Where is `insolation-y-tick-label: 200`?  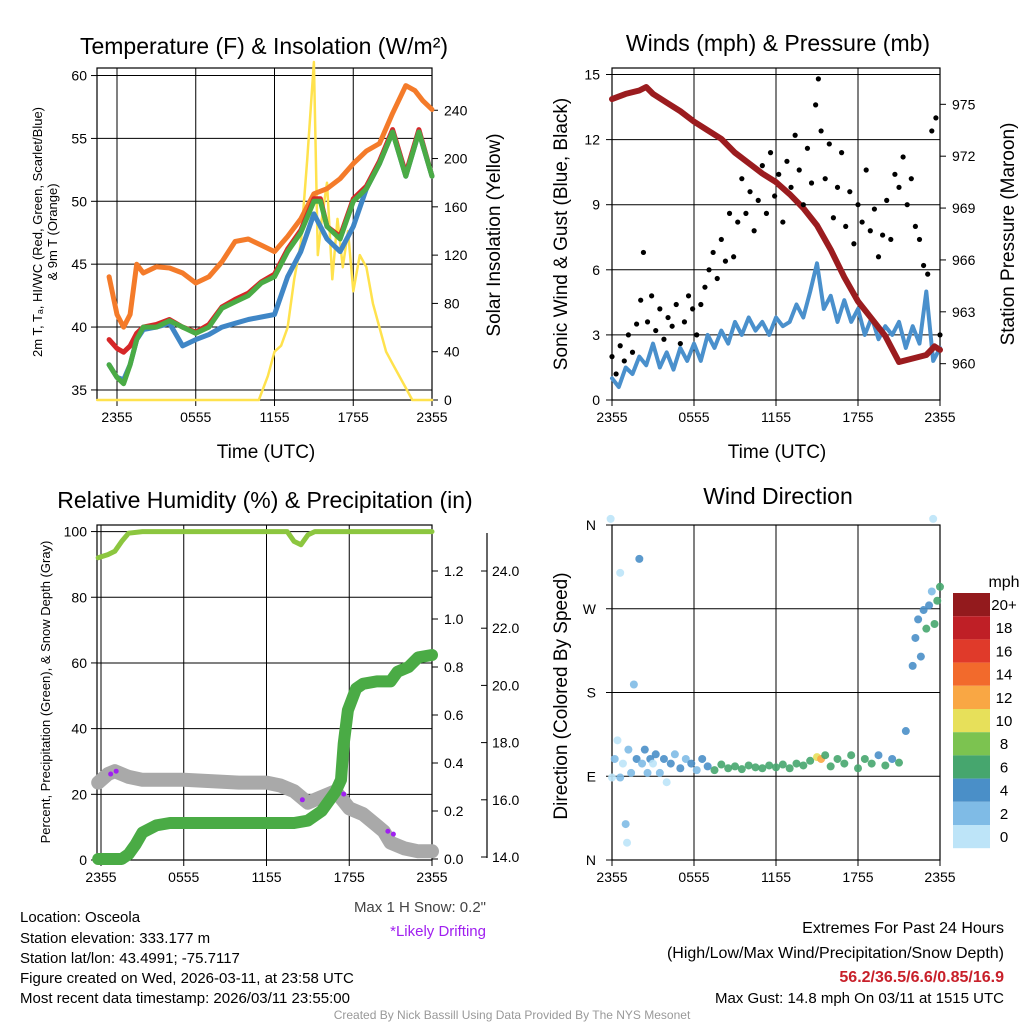 insolation-y-tick-label: 200 is located at coordinates (456, 159).